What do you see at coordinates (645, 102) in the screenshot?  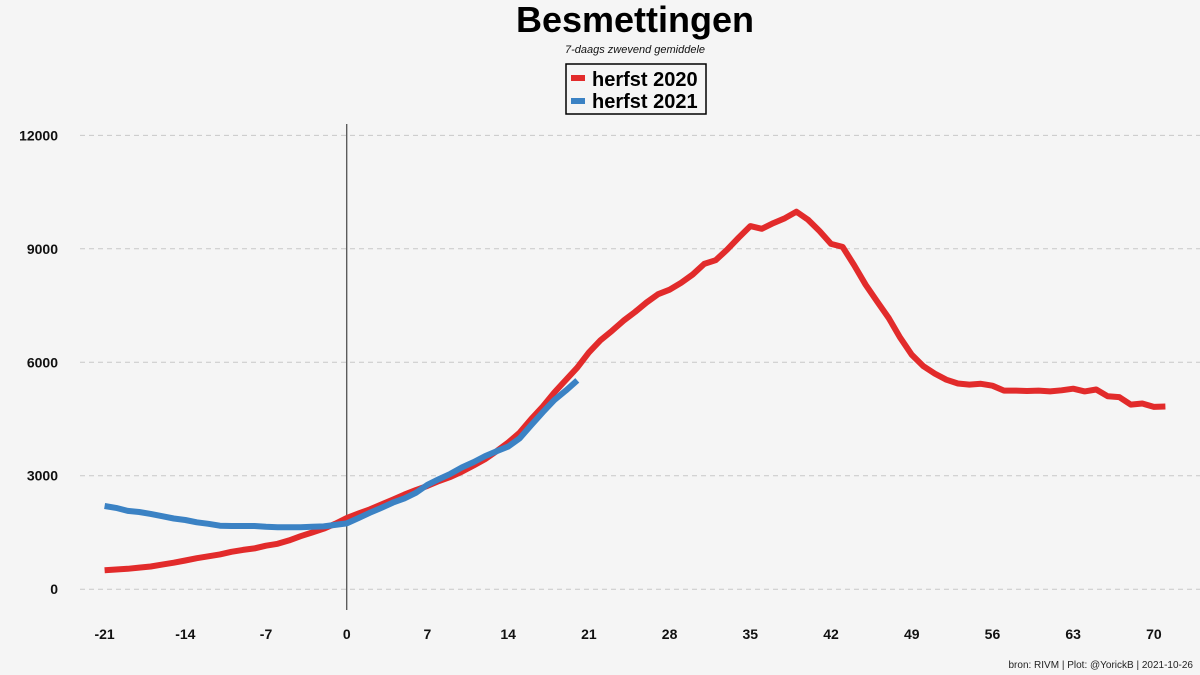 I see `legend-label-herfst-2021: herfst 2021` at bounding box center [645, 102].